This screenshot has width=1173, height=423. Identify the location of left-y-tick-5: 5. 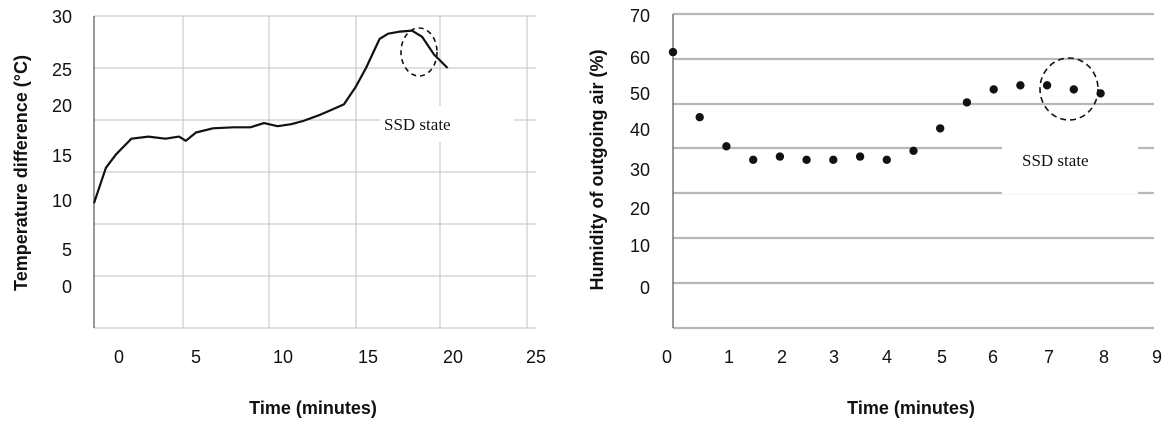
(67, 250).